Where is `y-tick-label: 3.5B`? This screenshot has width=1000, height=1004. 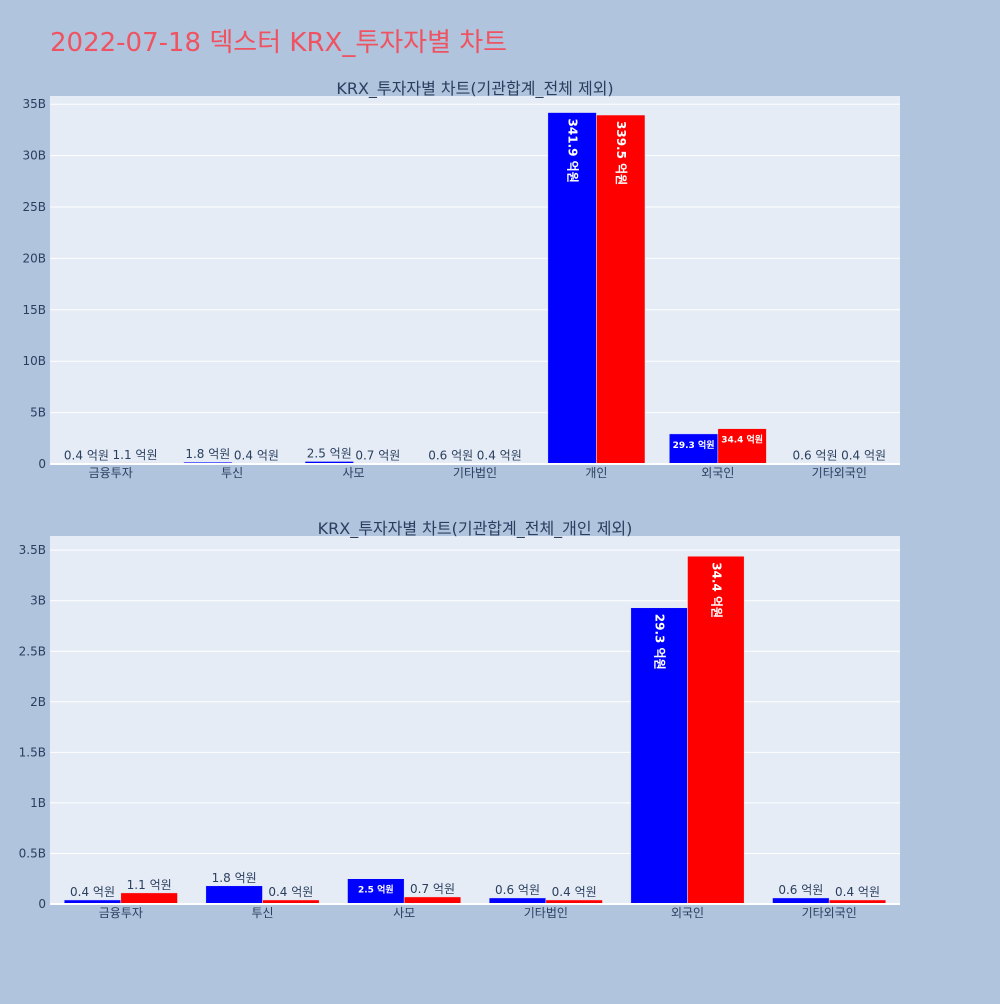 y-tick-label: 3.5B is located at coordinates (32, 550).